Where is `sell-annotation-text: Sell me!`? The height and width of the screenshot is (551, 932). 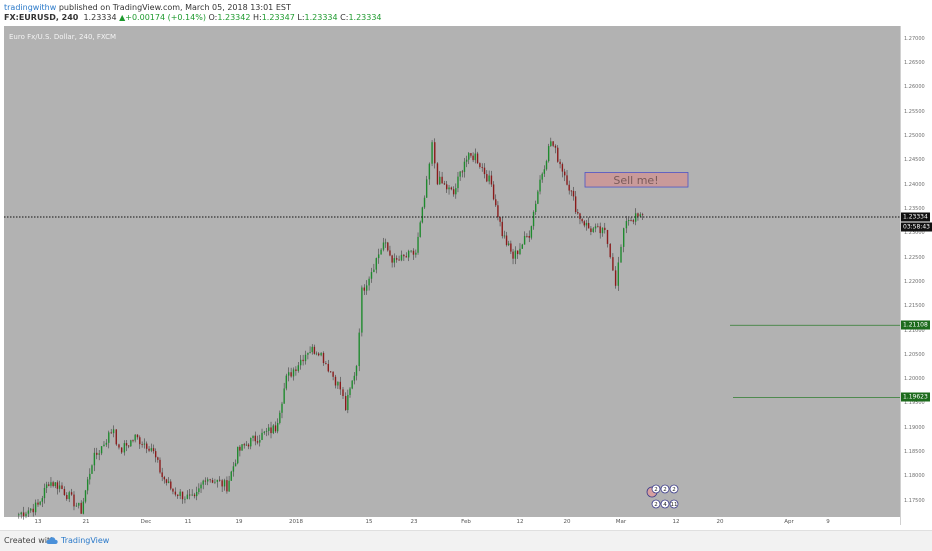 sell-annotation-text: Sell me! is located at coordinates (635, 180).